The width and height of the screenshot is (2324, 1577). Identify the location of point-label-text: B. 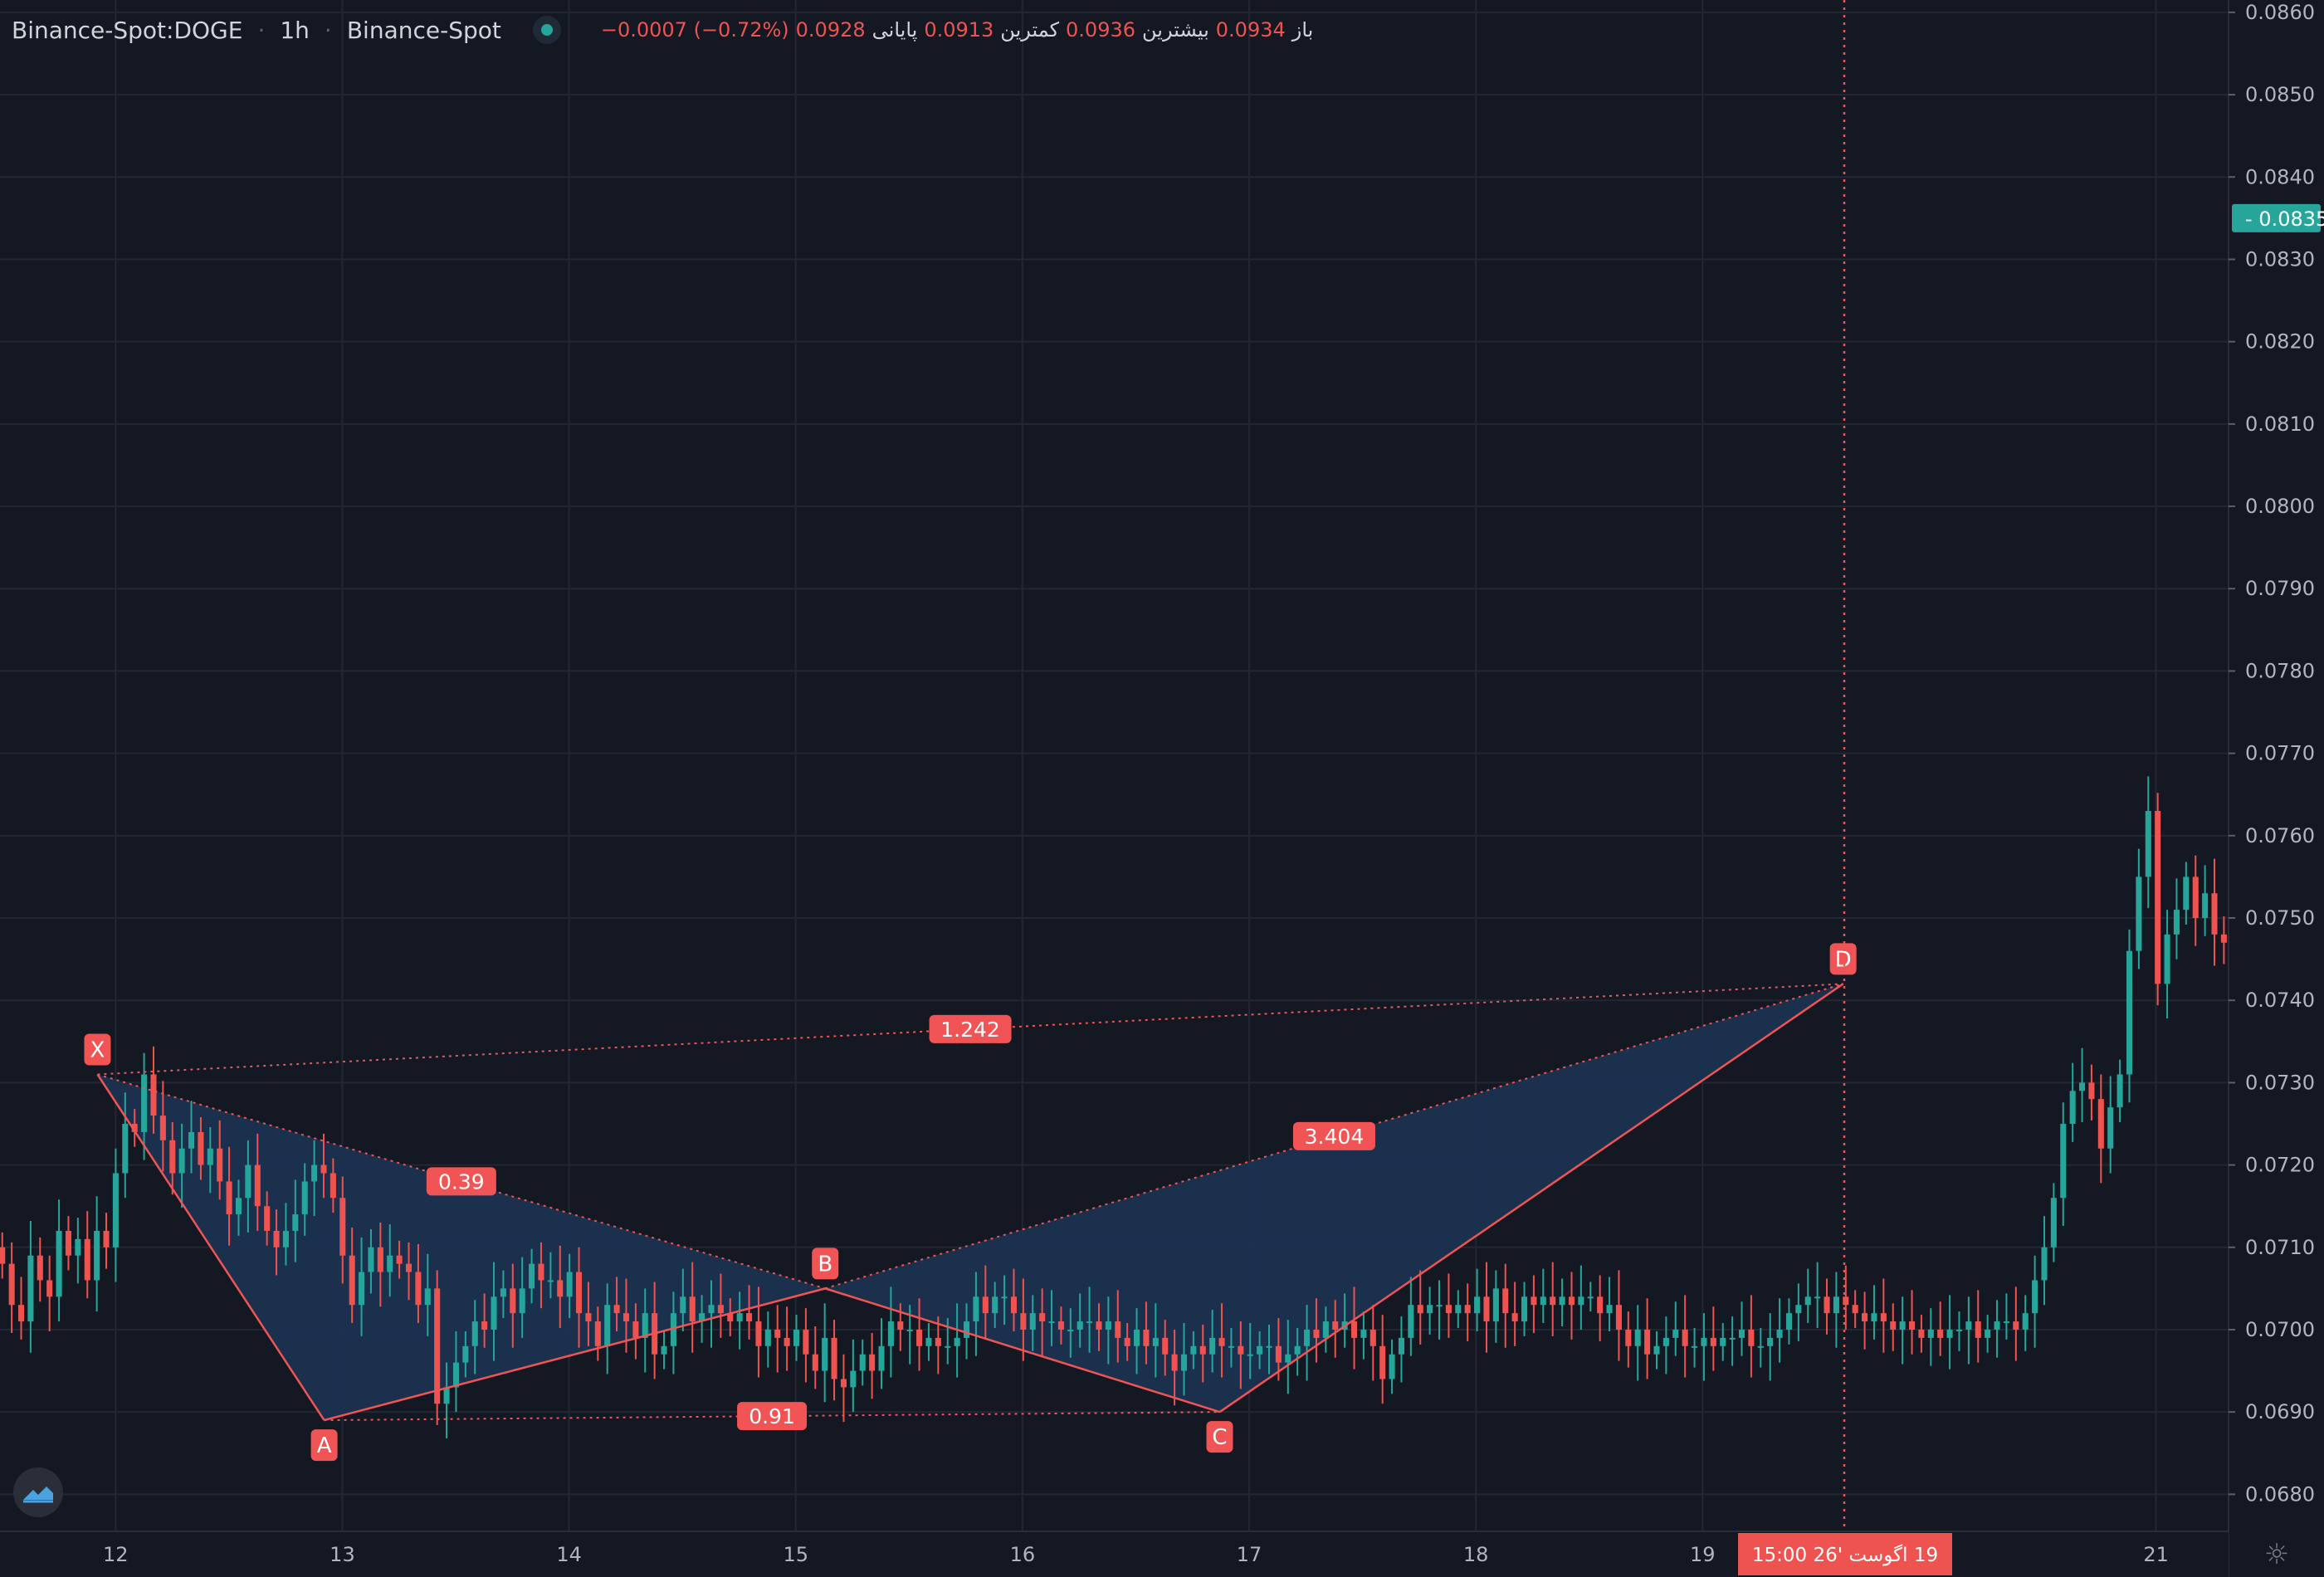
(825, 1265).